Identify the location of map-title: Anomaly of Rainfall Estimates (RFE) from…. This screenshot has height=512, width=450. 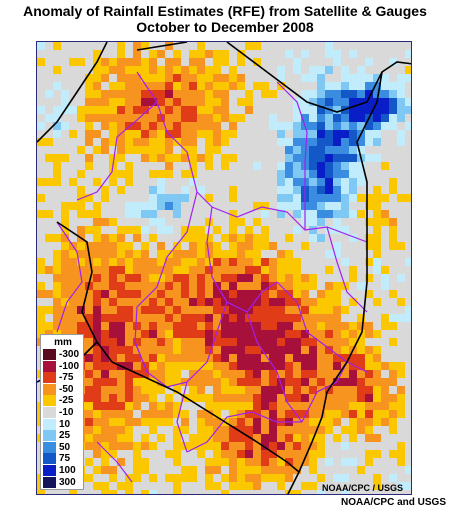
(225, 11).